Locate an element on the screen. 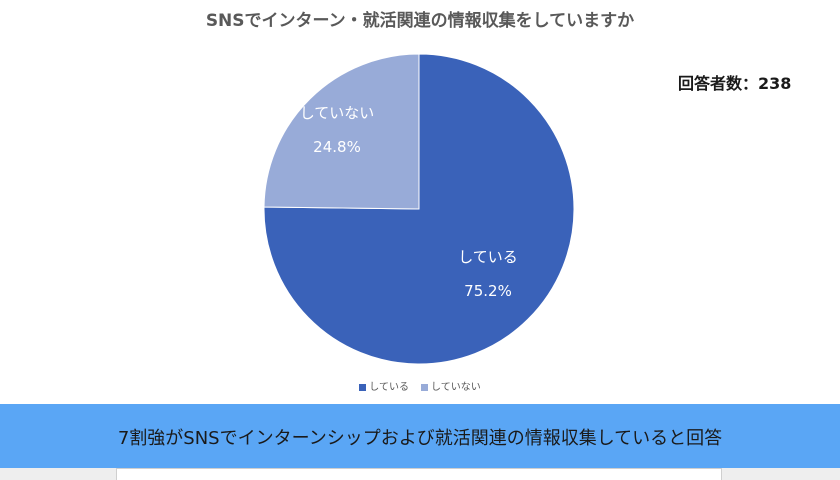 This screenshot has width=840, height=480. chart-legend: している していない is located at coordinates (420, 385).